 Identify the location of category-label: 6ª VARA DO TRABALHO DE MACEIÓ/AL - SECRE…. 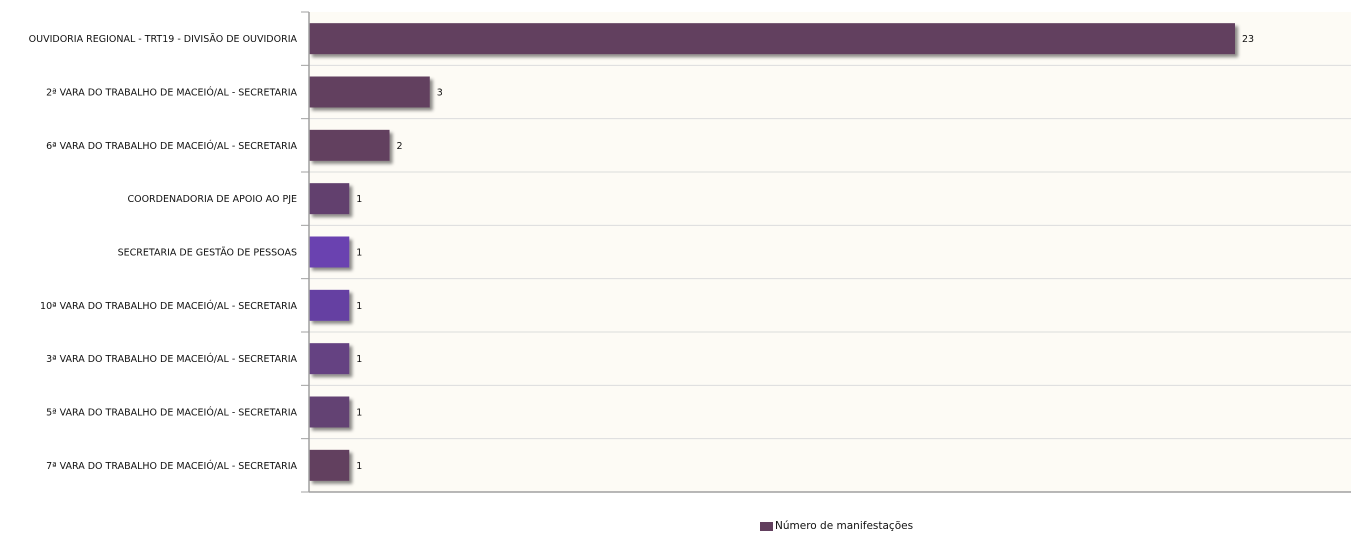
(171, 146).